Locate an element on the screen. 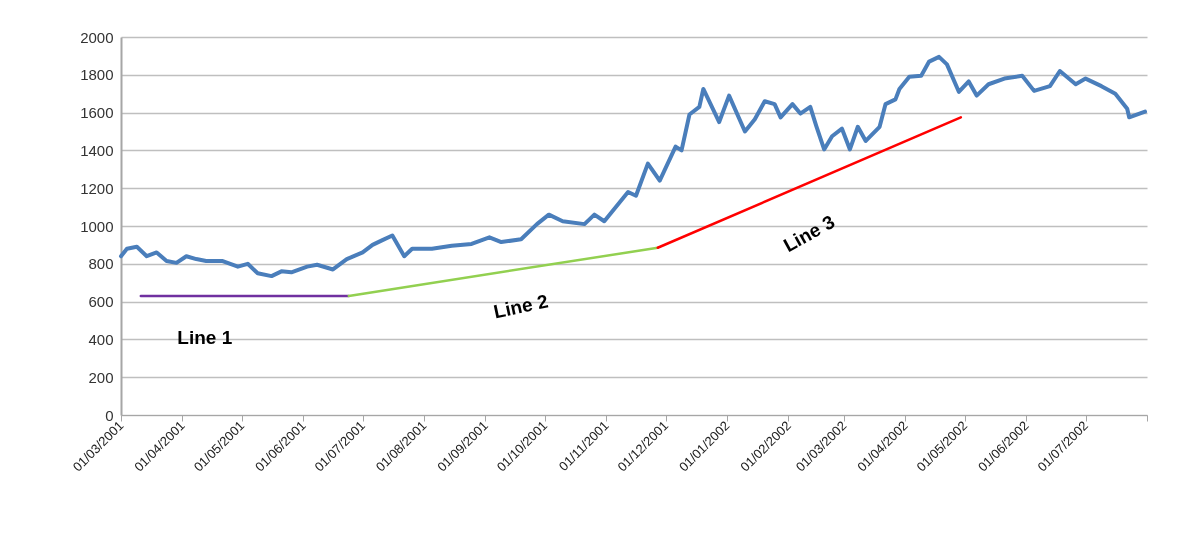  y-tick-label: 1800 is located at coordinates (97, 75).